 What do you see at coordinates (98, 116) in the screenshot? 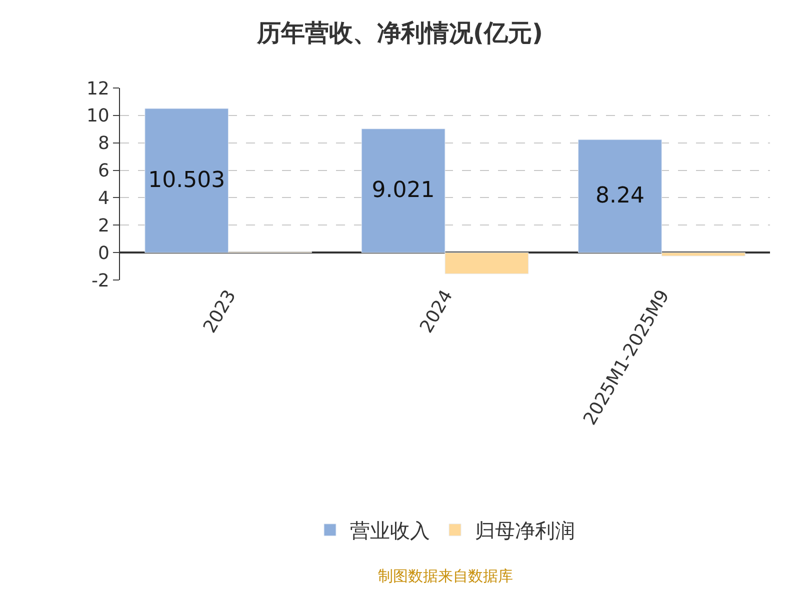
I see `y-tick-label: 10` at bounding box center [98, 116].